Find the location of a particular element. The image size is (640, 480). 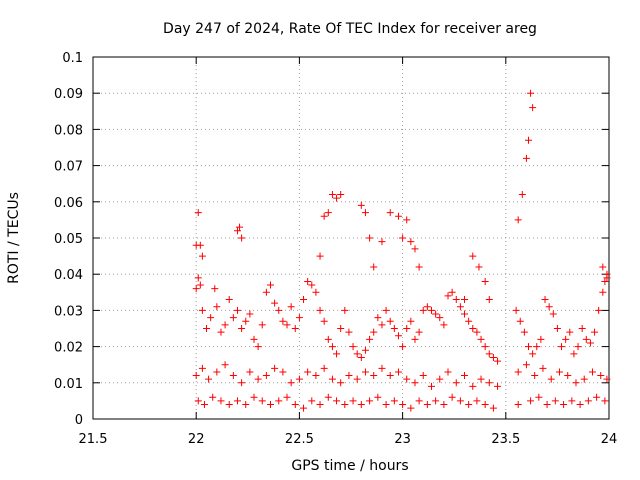

x-tick-label: 21.5 is located at coordinates (93, 439).